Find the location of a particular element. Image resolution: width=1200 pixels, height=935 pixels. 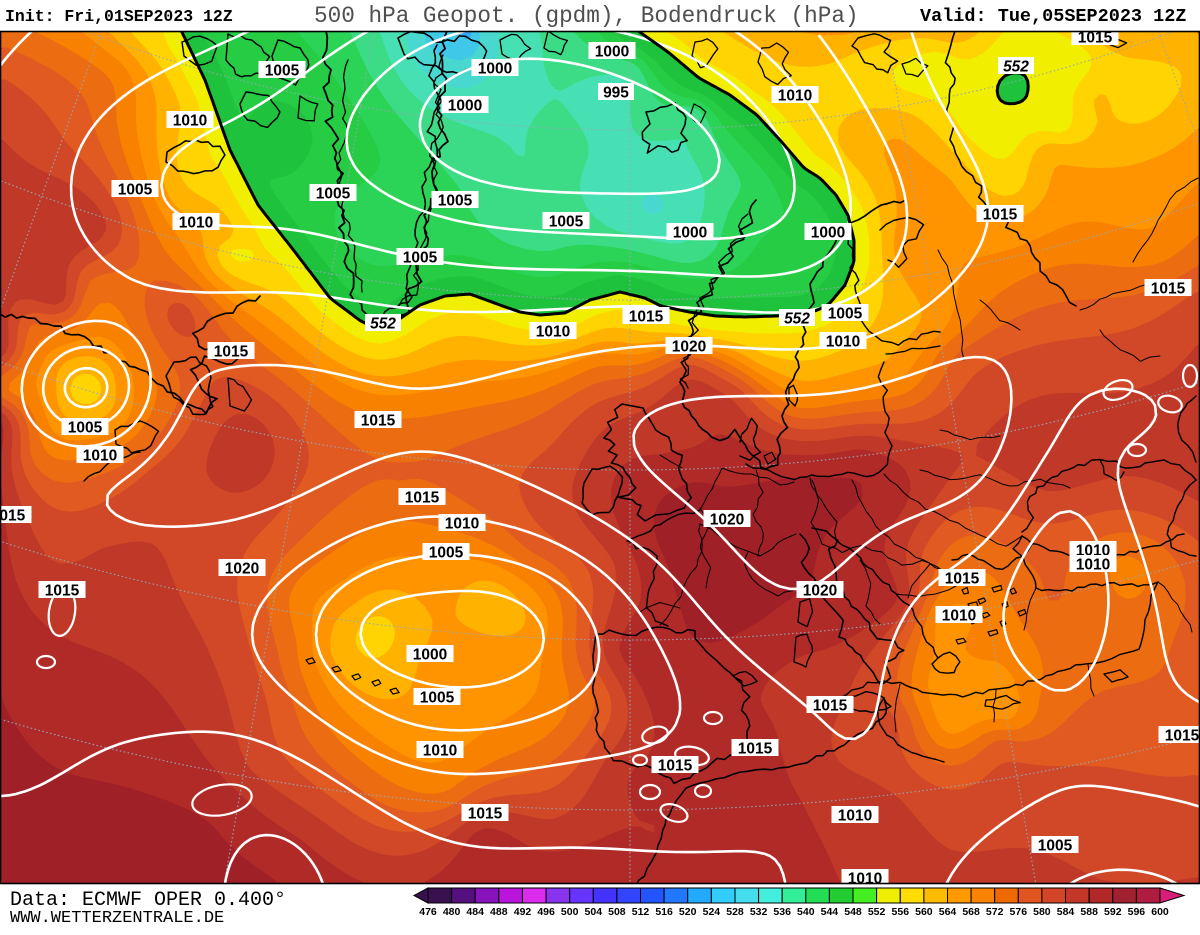

svg-text: 544 is located at coordinates (830, 912).